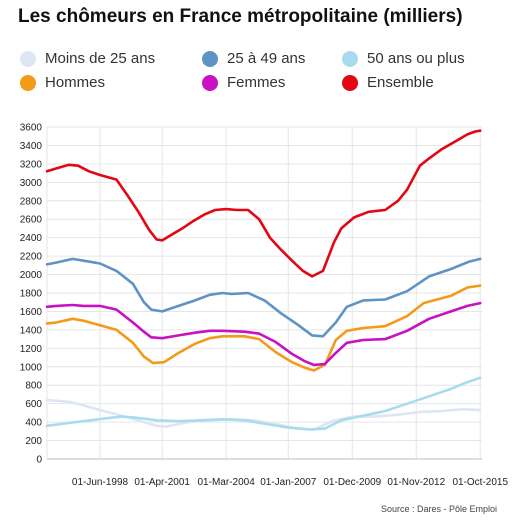  What do you see at coordinates (480, 482) in the screenshot?
I see `x-tick-label: 01-Oct-2015` at bounding box center [480, 482].